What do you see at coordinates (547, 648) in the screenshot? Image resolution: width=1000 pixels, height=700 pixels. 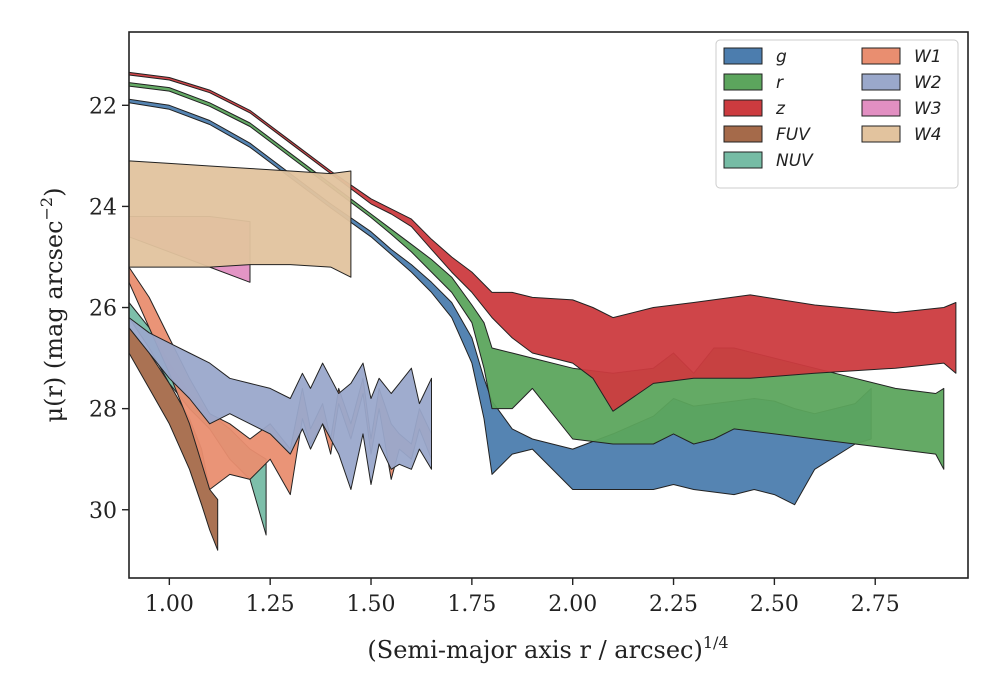 I see `x-axis-label: (Semi-major axis r / arcsec)1/4` at bounding box center [547, 648].